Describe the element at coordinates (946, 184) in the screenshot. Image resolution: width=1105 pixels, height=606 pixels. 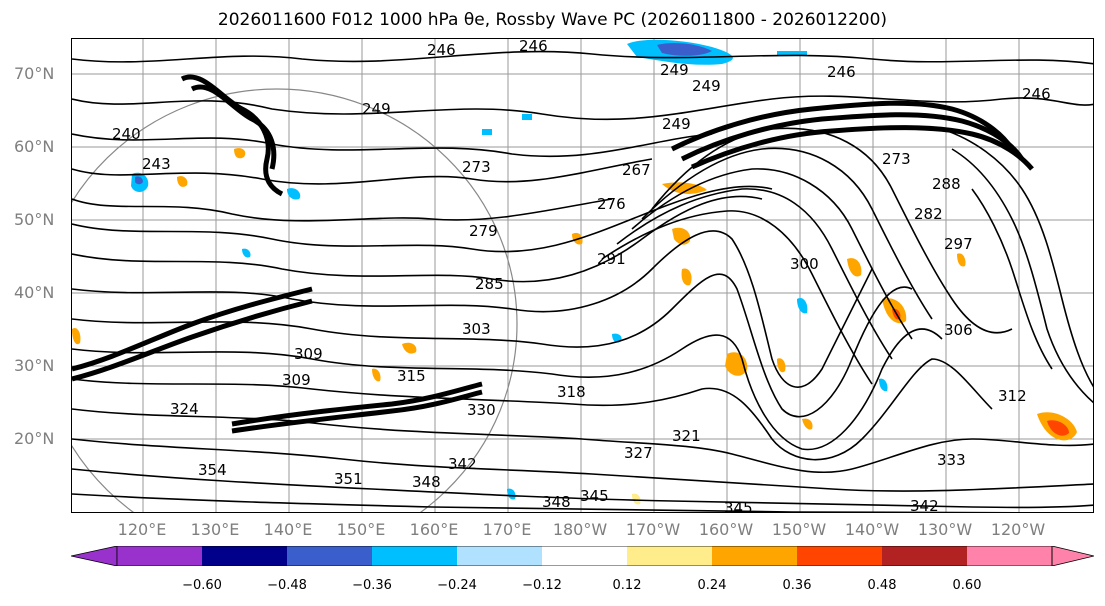
I see `contour-label: 288` at that location.